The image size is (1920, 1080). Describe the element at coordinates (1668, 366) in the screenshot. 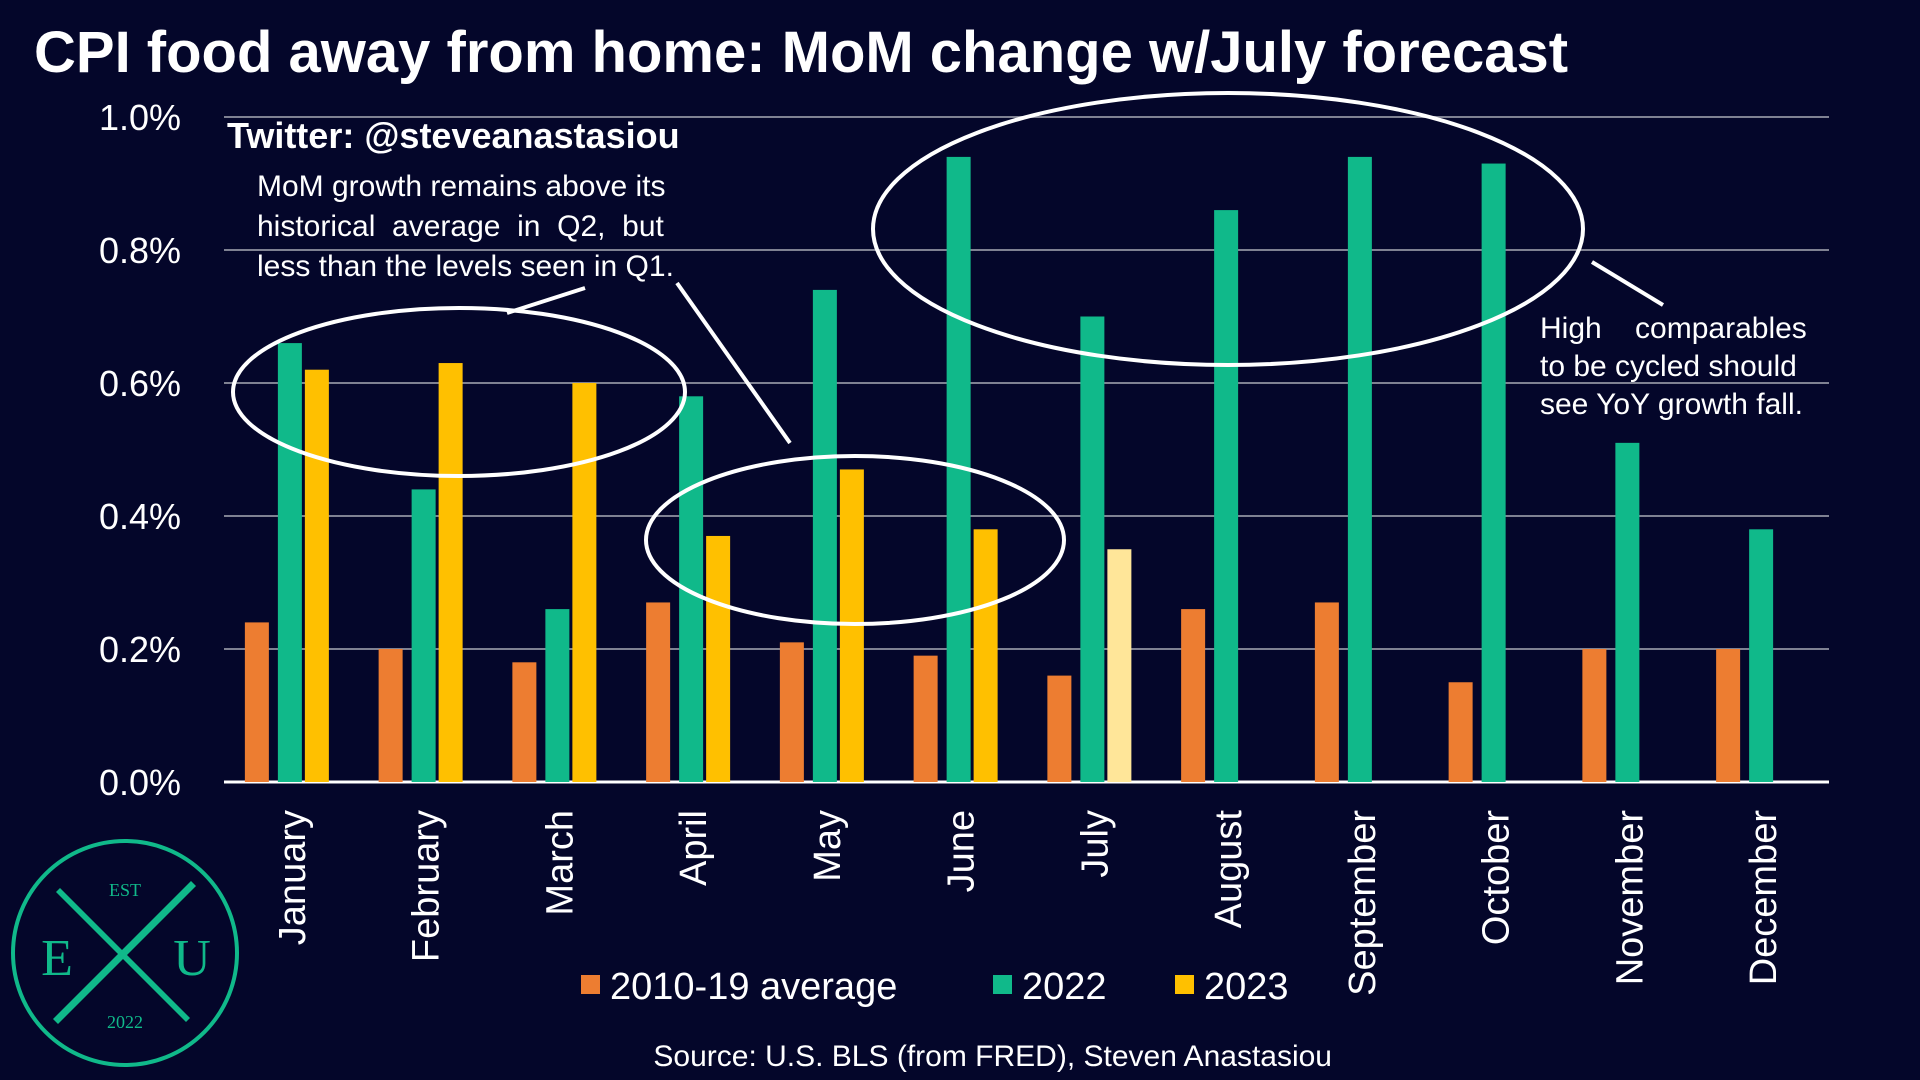

I see `cycle-note-line-2: to be cycled should` at that location.